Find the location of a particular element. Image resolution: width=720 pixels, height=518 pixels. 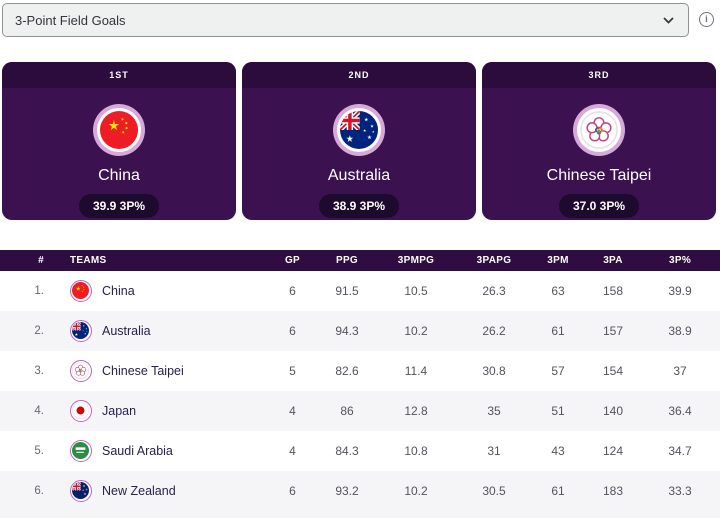

ppg-cell: 91.5 is located at coordinates (347, 291).